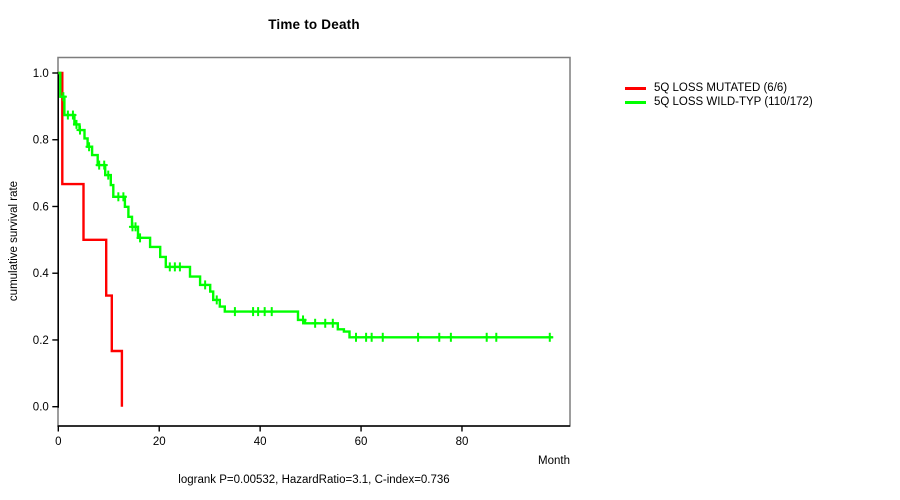  Describe the element at coordinates (159, 442) in the screenshot. I see `x-tick-label: 20` at that location.